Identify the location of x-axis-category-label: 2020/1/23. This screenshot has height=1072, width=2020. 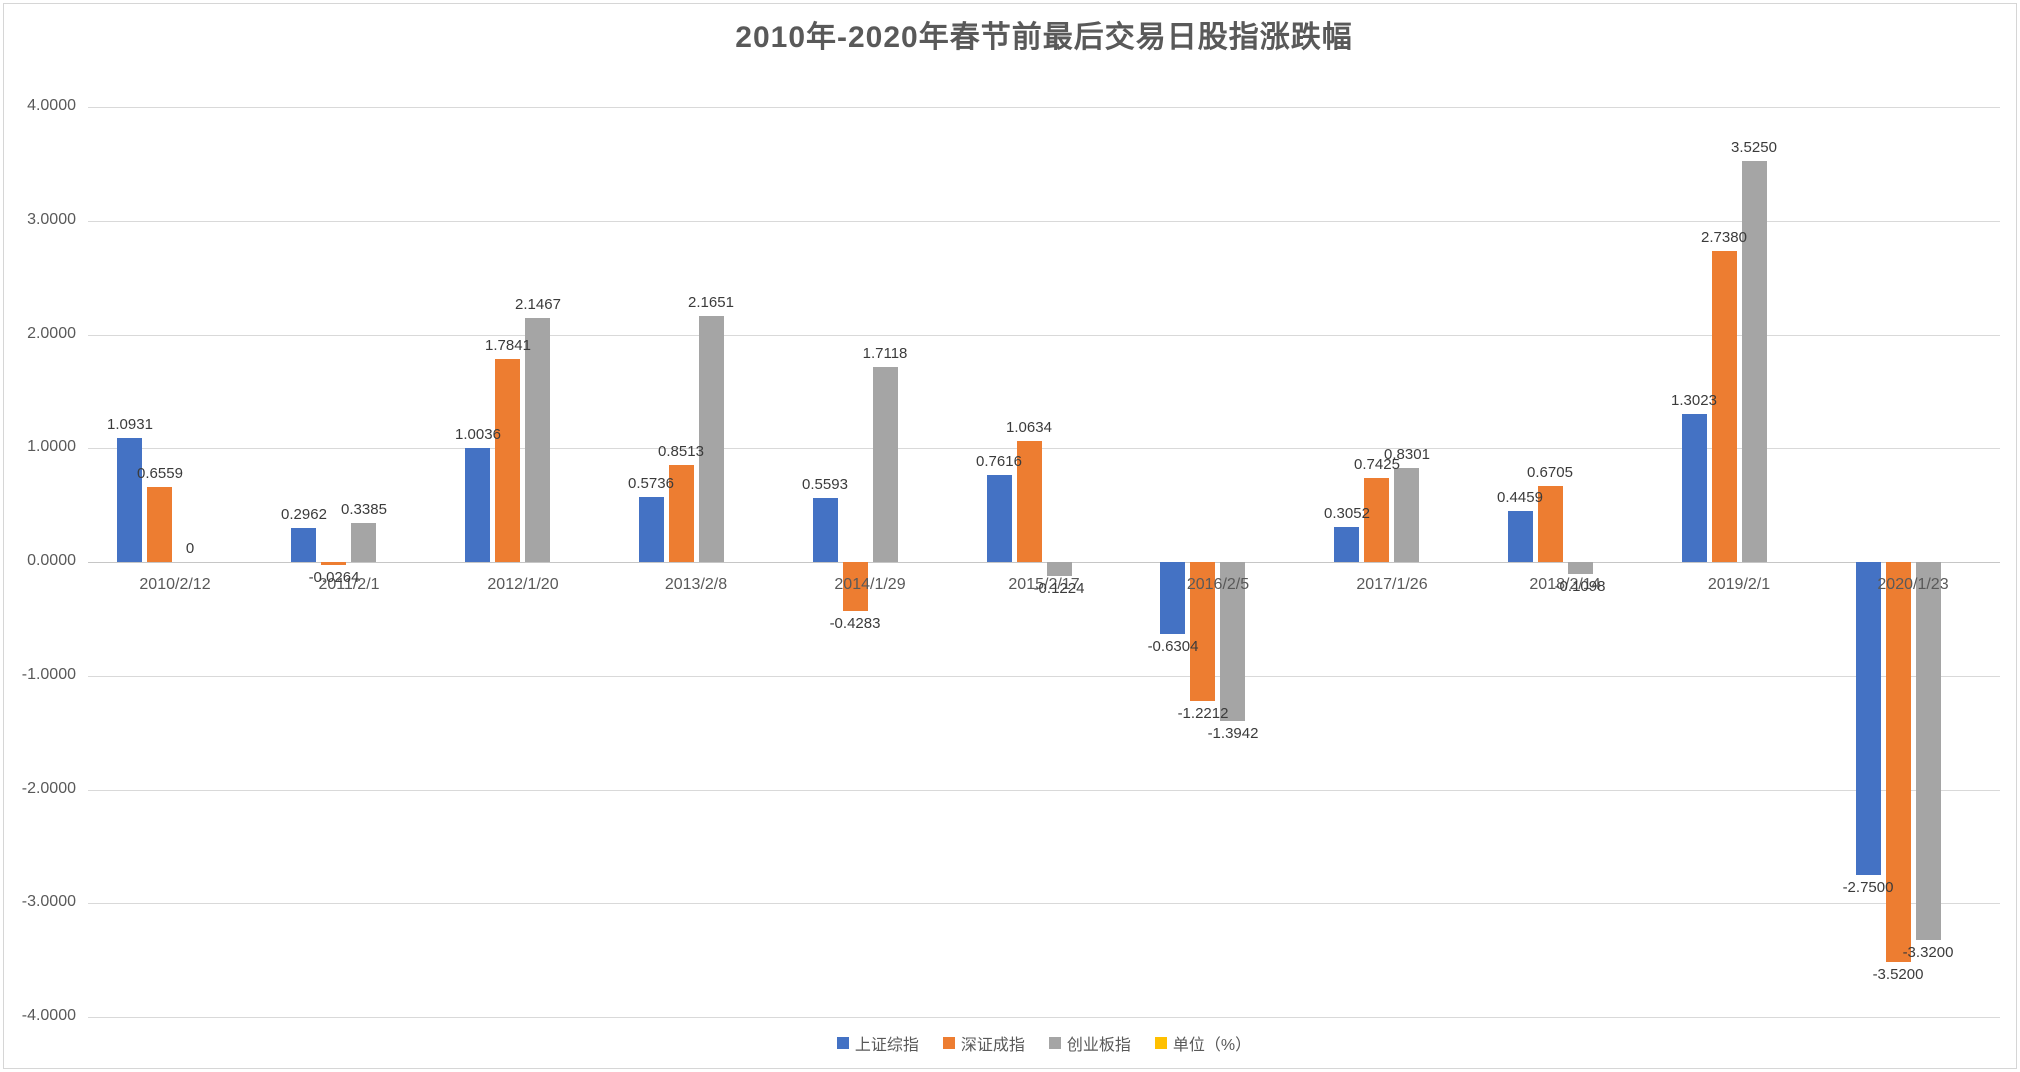
(1913, 584).